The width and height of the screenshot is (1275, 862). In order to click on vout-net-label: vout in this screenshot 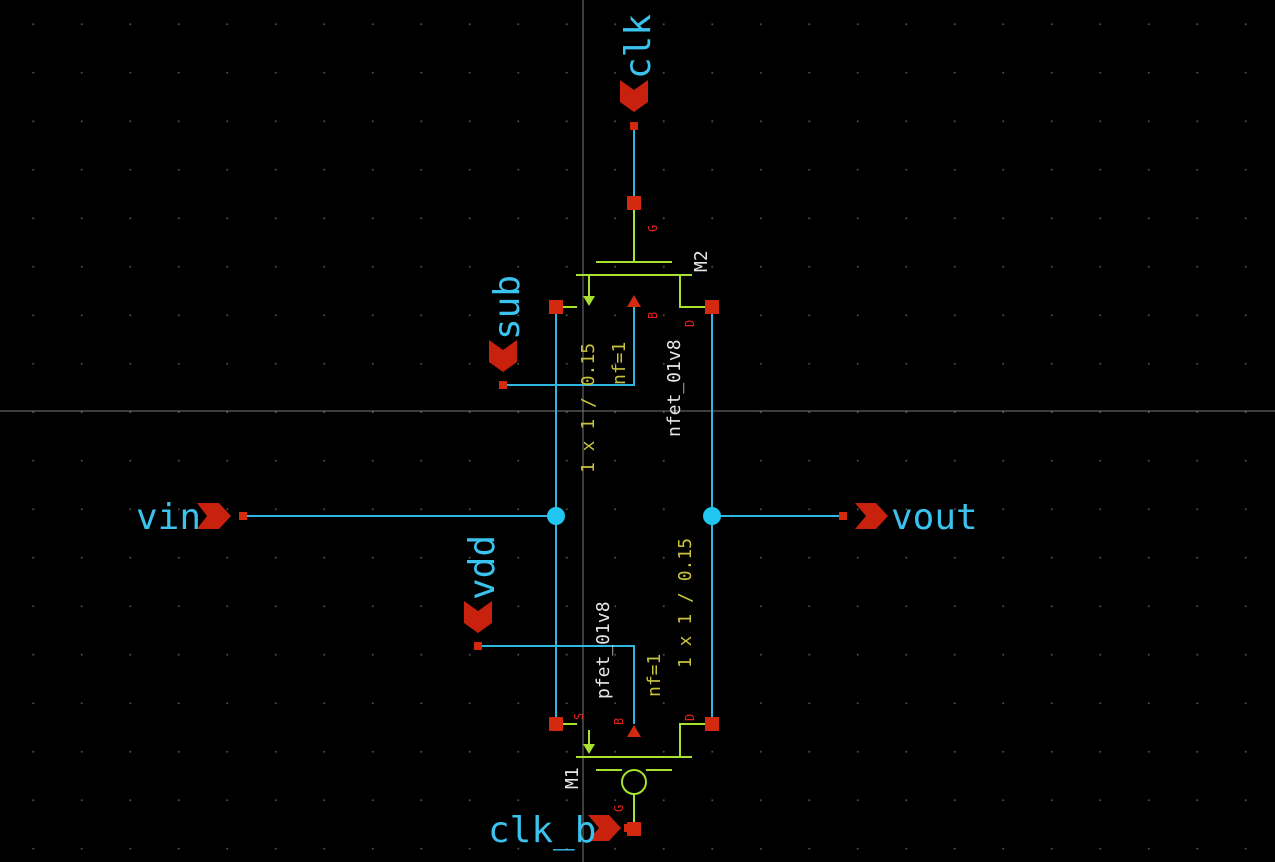, I will do `click(934, 517)`.